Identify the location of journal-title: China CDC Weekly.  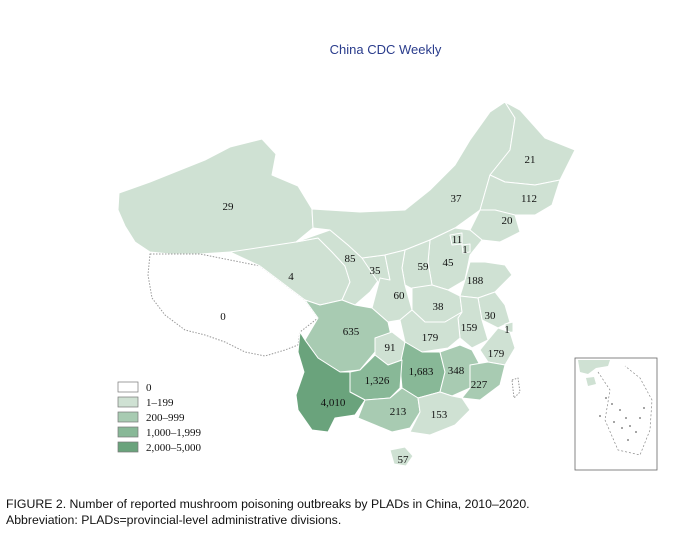
(341, 49).